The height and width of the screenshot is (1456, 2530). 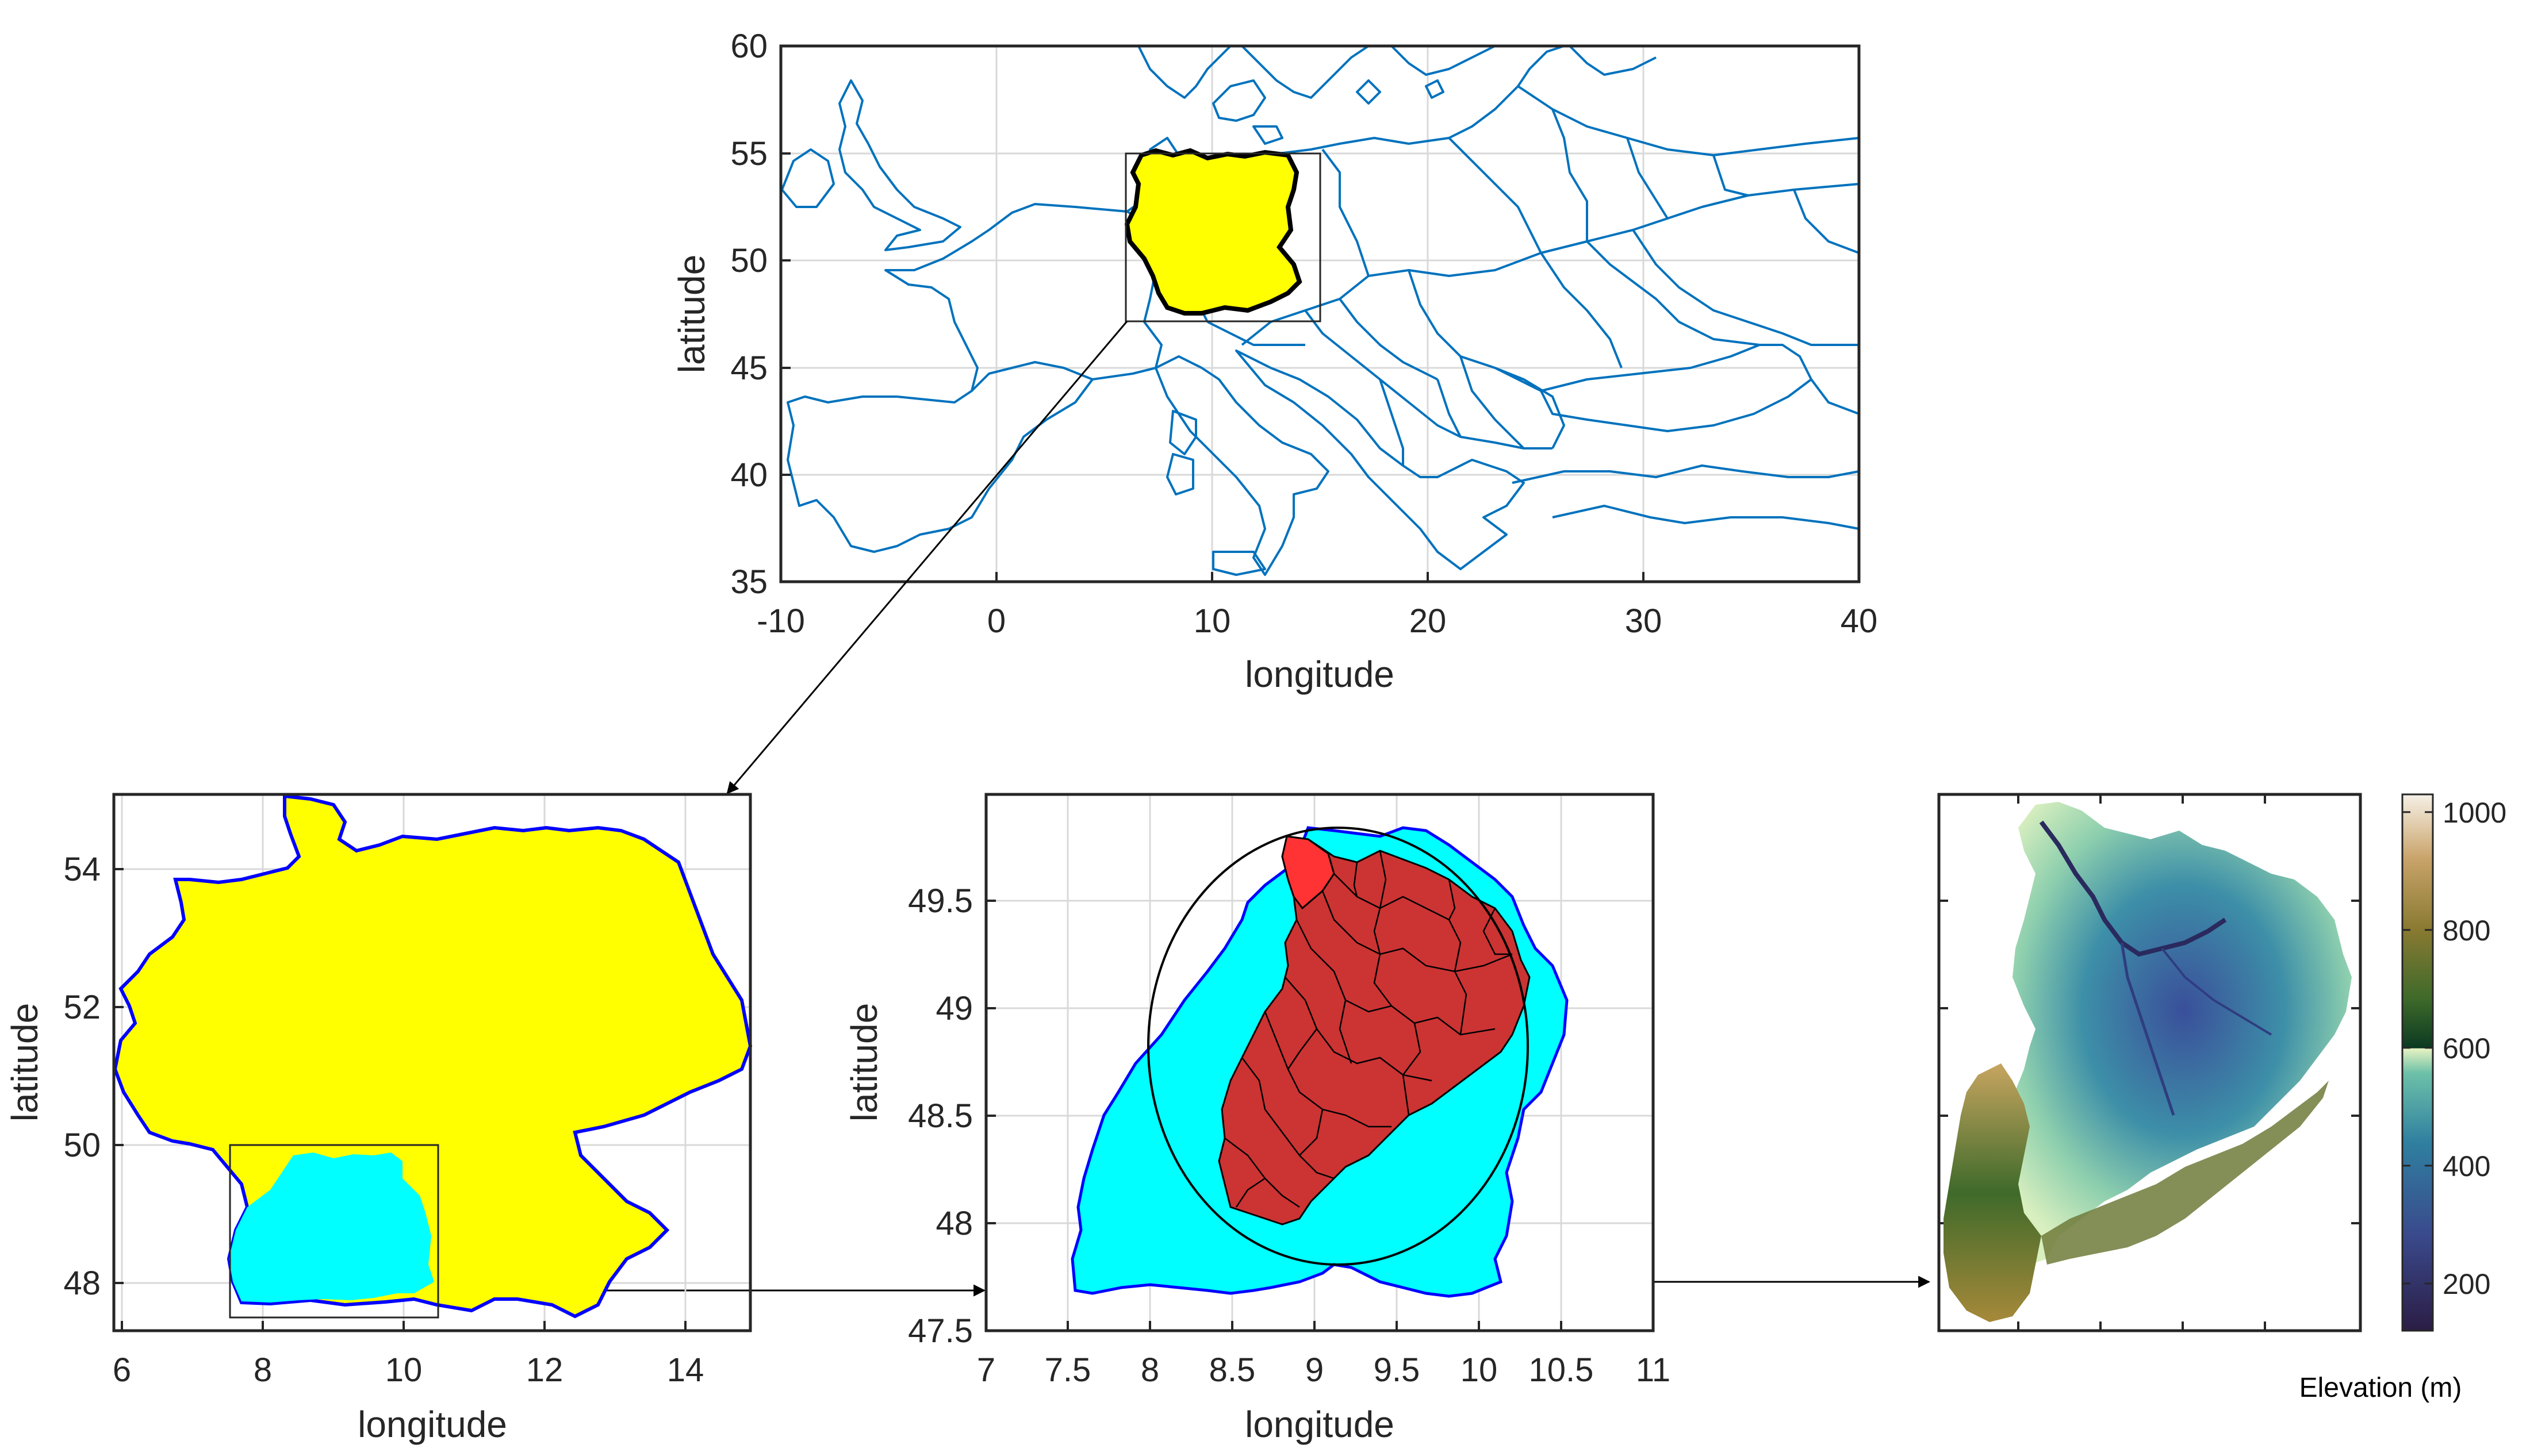 What do you see at coordinates (996, 621) in the screenshot?
I see `x-tick-label: 0` at bounding box center [996, 621].